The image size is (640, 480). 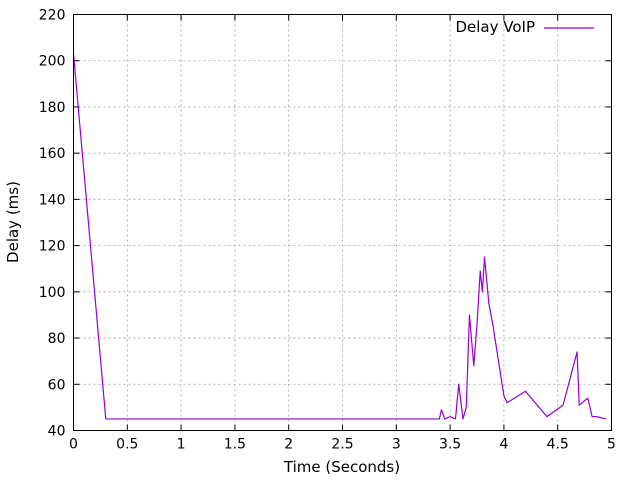 I want to click on x-tick-label: 2, so click(x=288, y=445).